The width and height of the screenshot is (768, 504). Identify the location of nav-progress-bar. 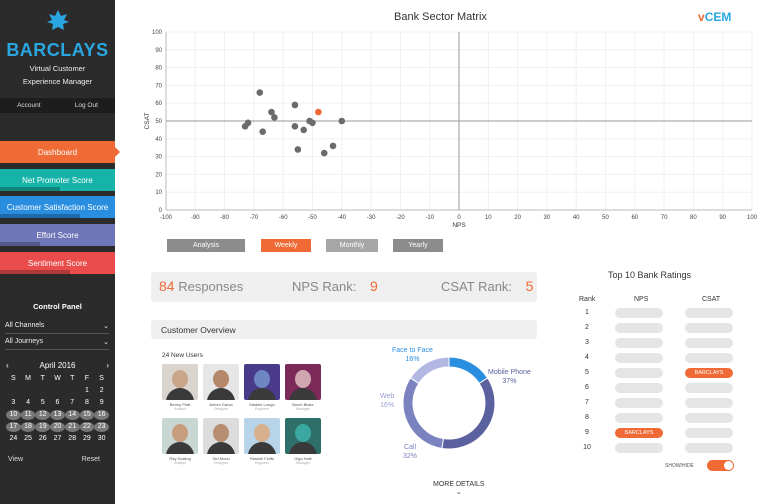
(40, 216).